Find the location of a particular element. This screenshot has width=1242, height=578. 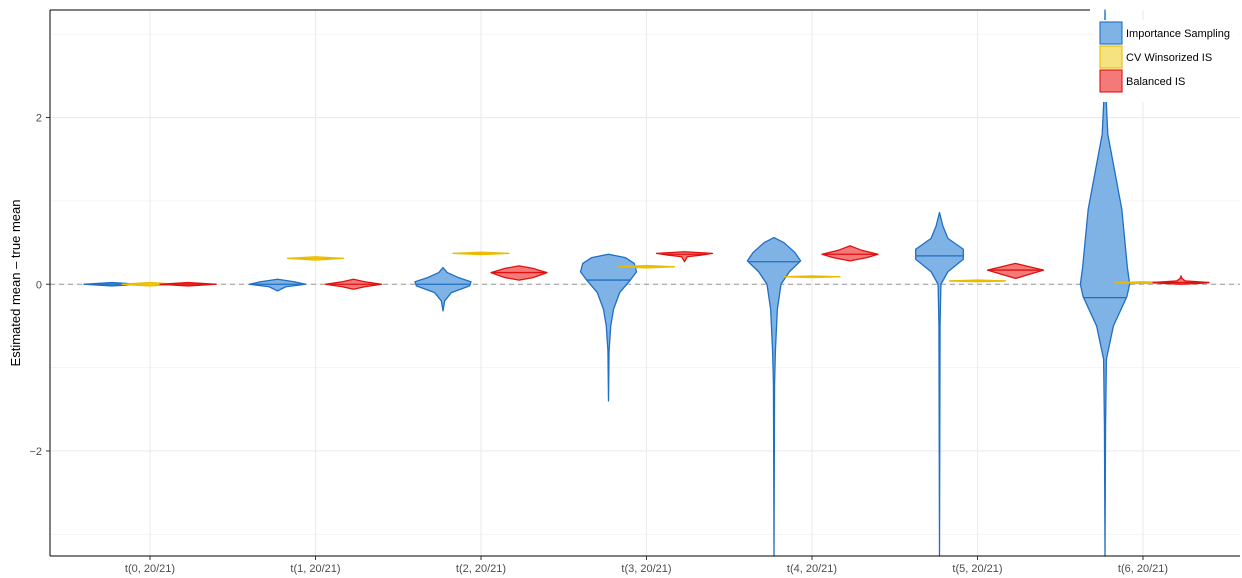

x-tick-label: t(4, 20/21) is located at coordinates (812, 569).